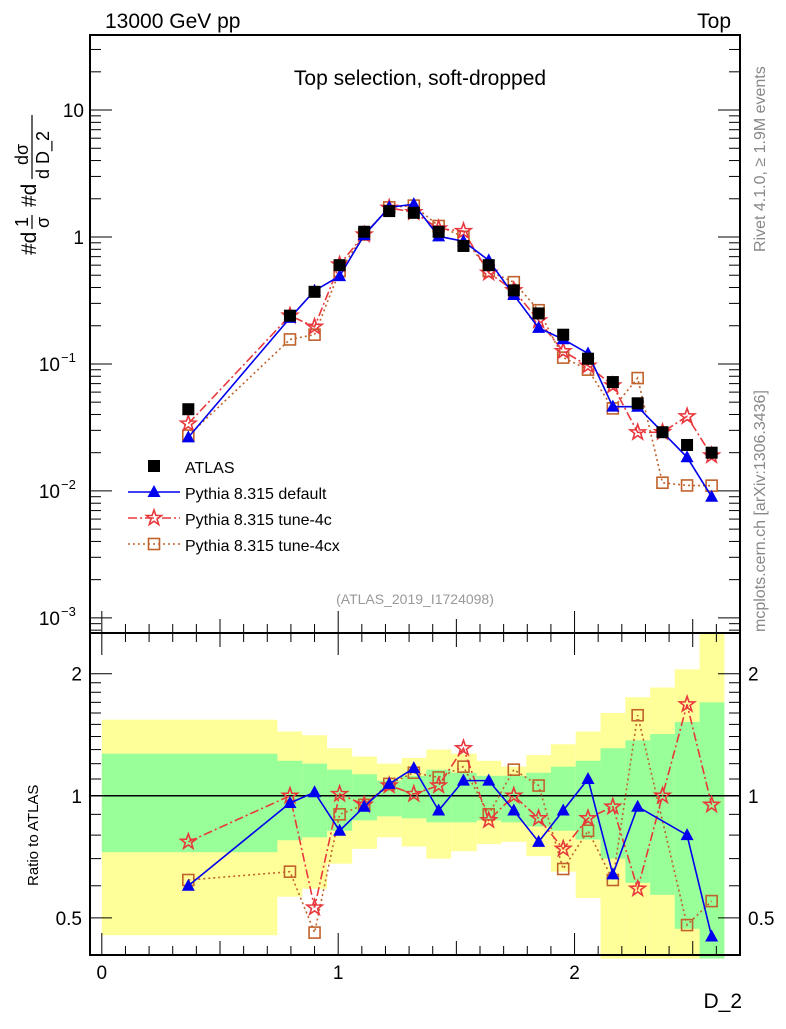  What do you see at coordinates (29, 195) in the screenshot?
I see `y-label-d2: #d` at bounding box center [29, 195].